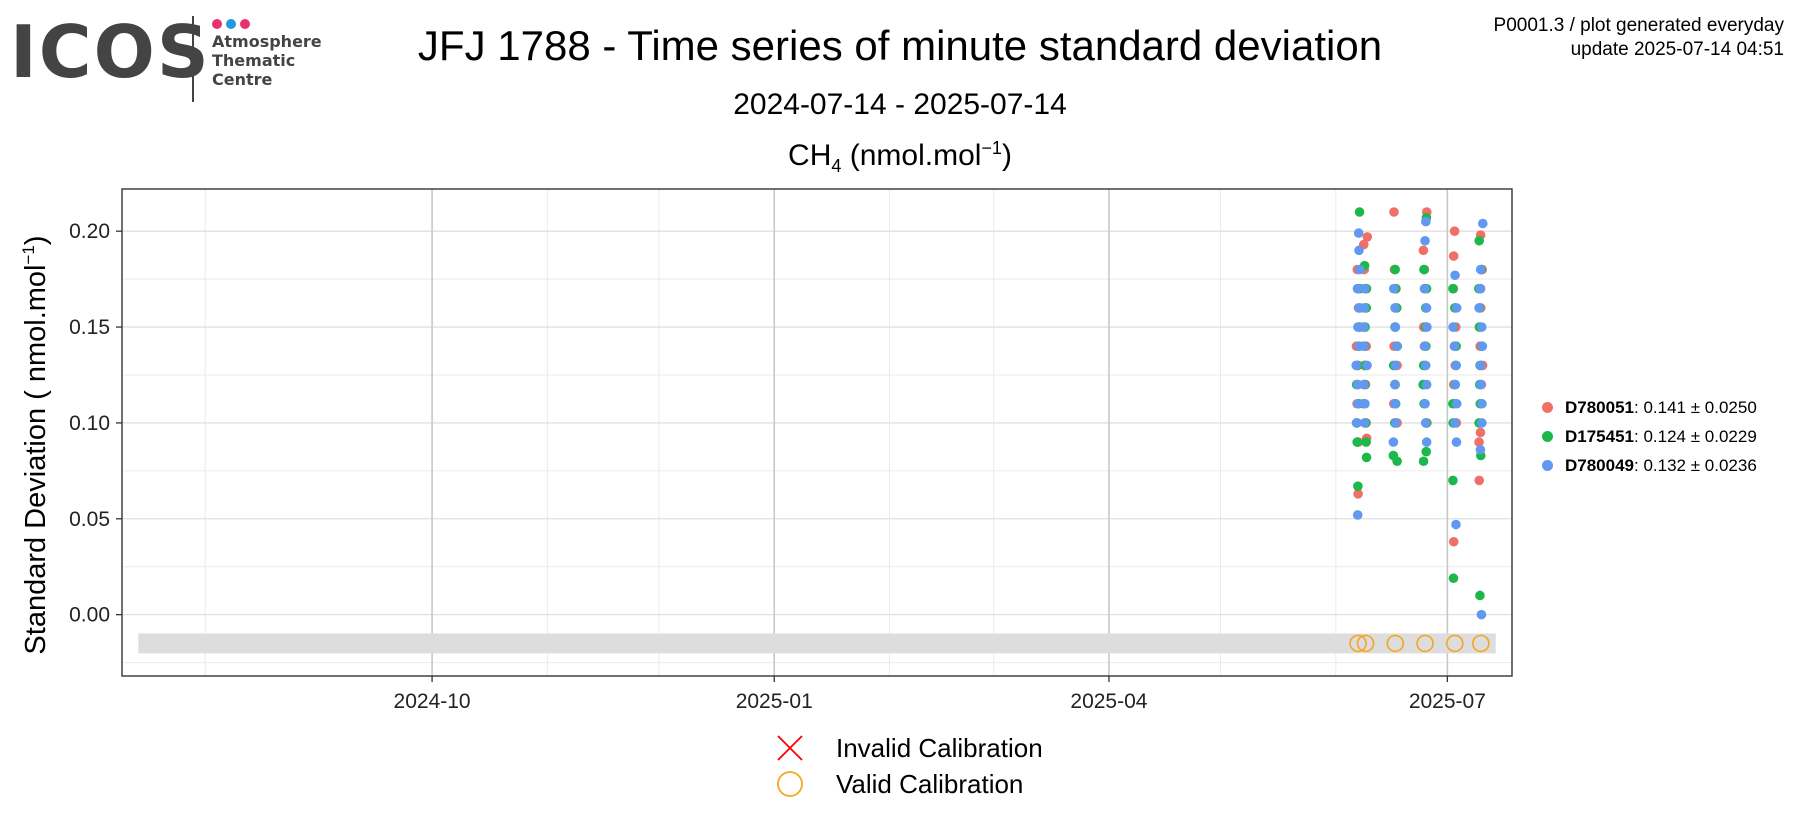 This screenshot has height=825, width=1800. I want to click on x-tick-label: 2025-04, so click(1108, 701).